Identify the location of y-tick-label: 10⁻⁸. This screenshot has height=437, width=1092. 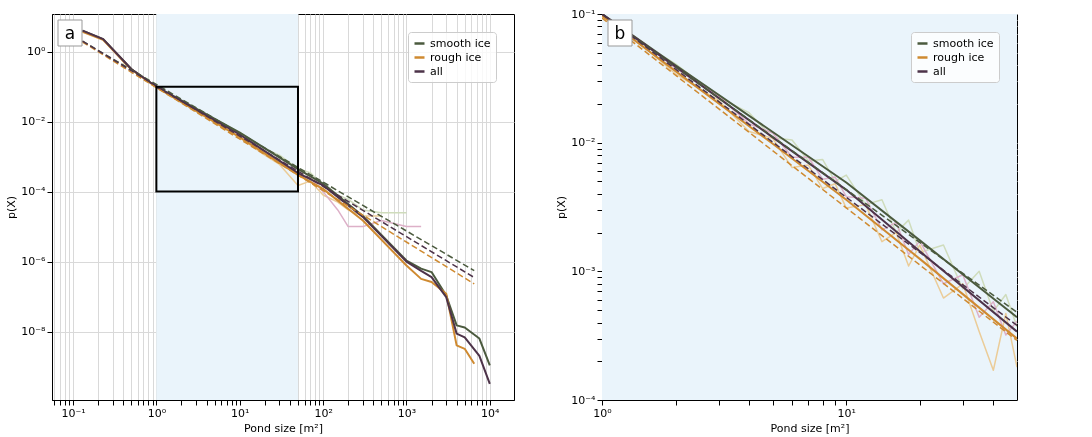
(34, 332).